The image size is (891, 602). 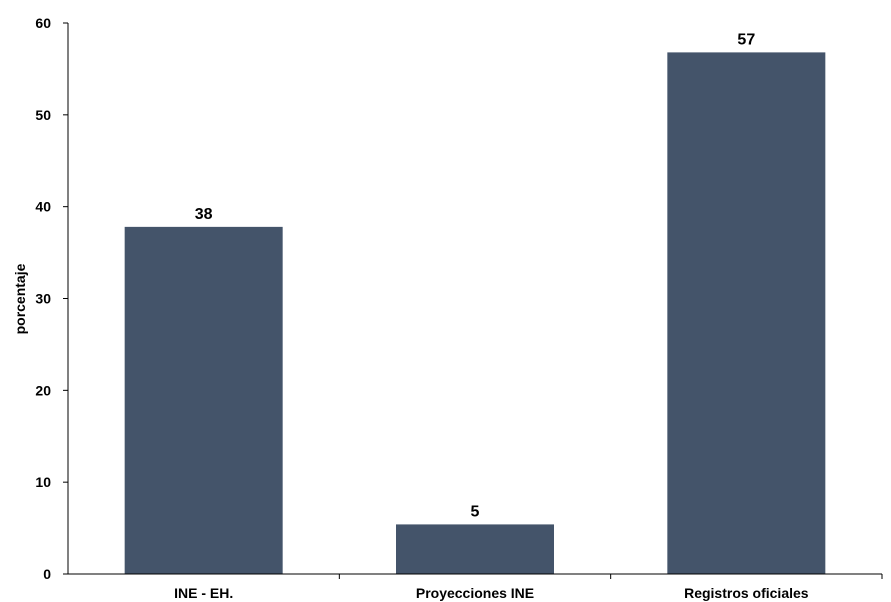 I want to click on data-label: 57, so click(x=746, y=39).